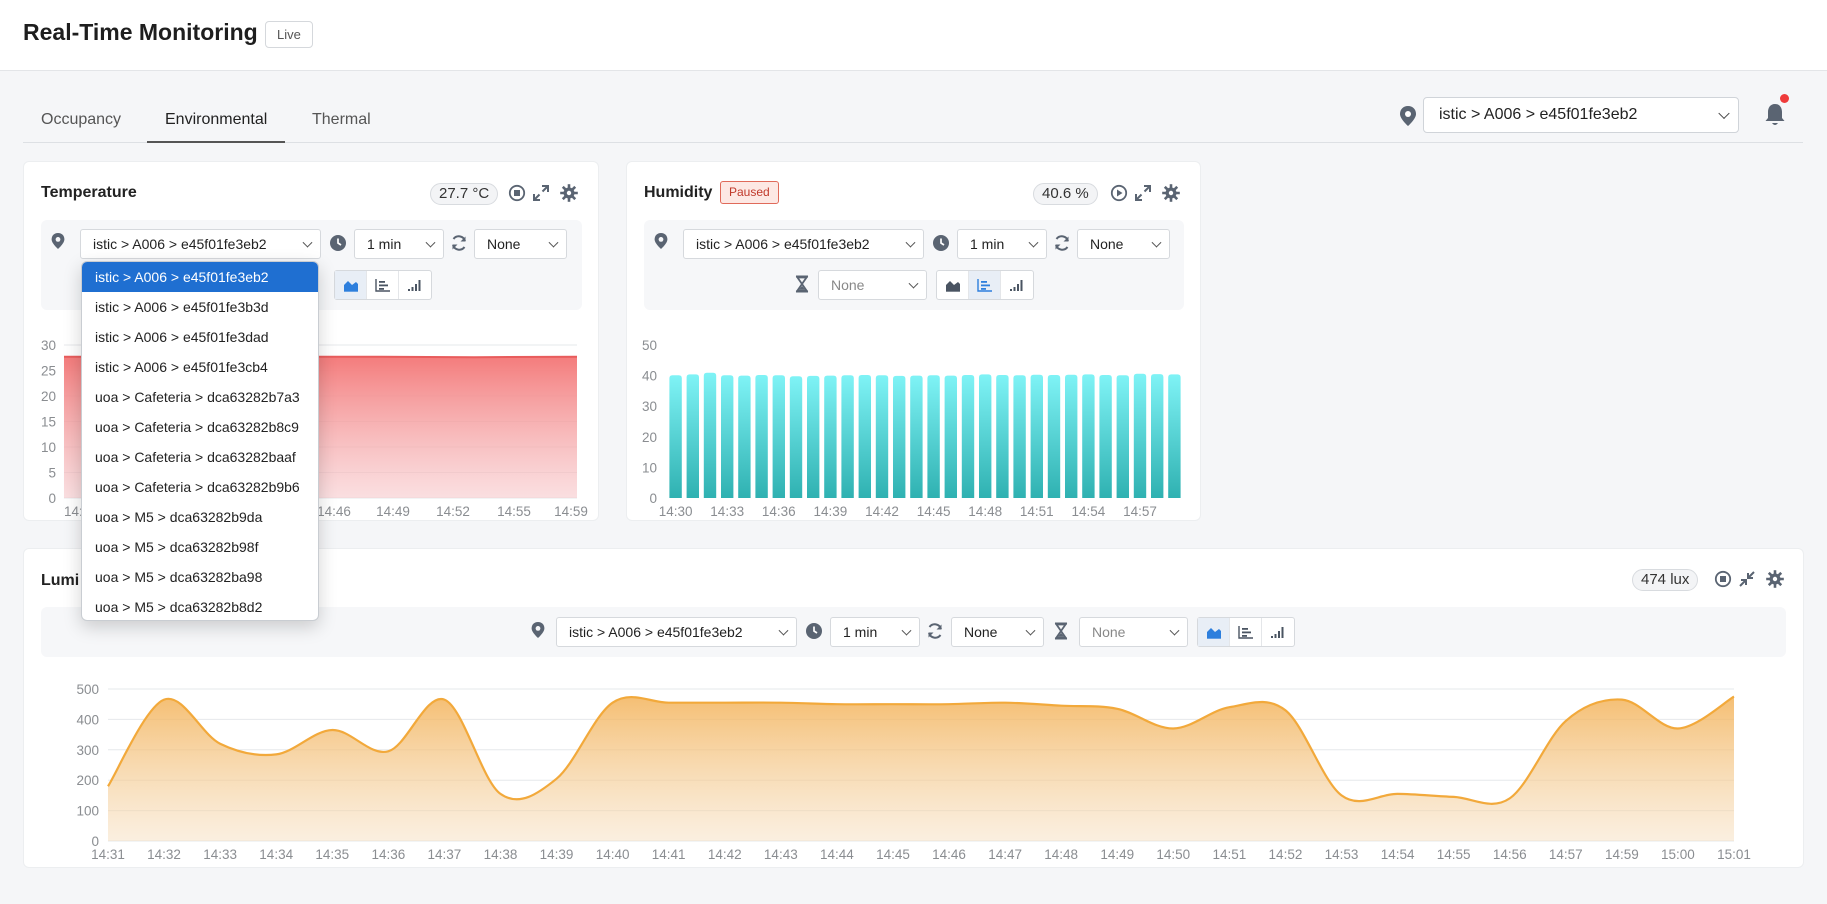 The height and width of the screenshot is (904, 1827). What do you see at coordinates (179, 577) in the screenshot?
I see `dropdown-option: uoa > M5 > dca63282ba98` at bounding box center [179, 577].